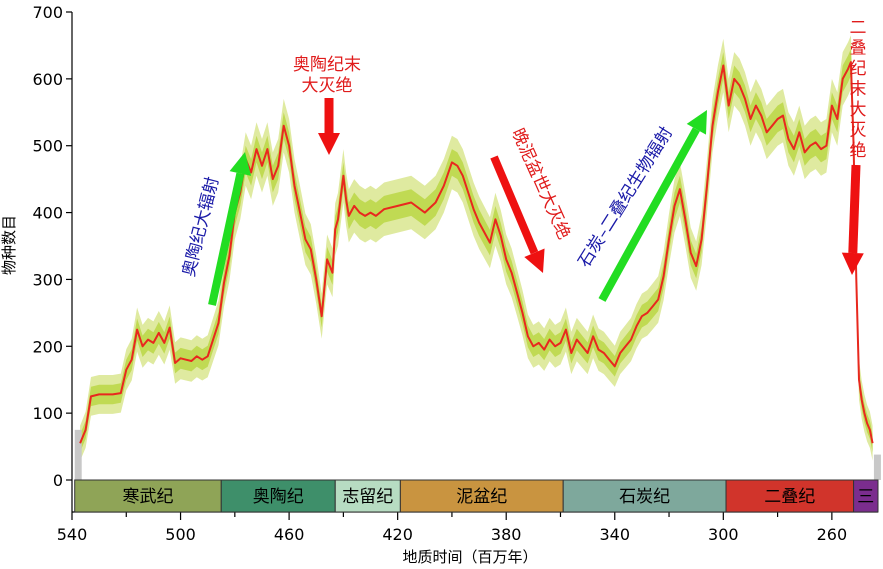 The width and height of the screenshot is (883, 569). Describe the element at coordinates (723, 534) in the screenshot. I see `x-tick-label: 300` at that location.